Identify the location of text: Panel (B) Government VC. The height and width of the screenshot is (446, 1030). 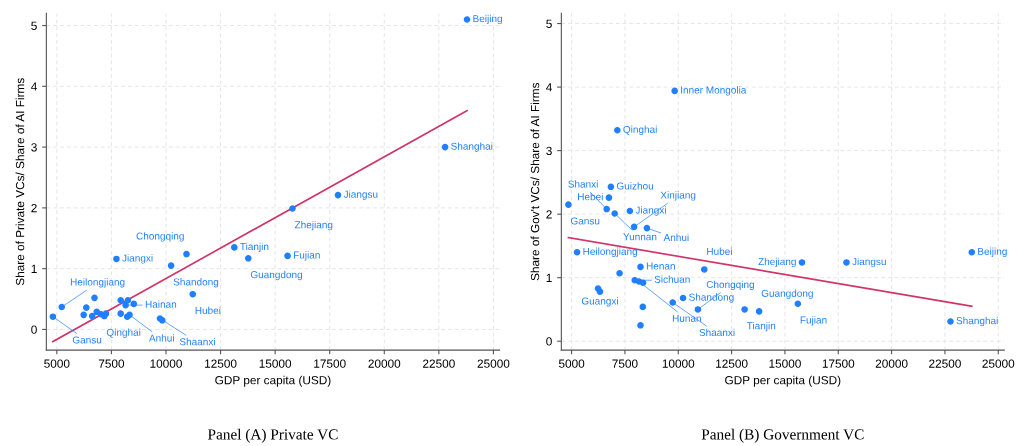
(782, 435).